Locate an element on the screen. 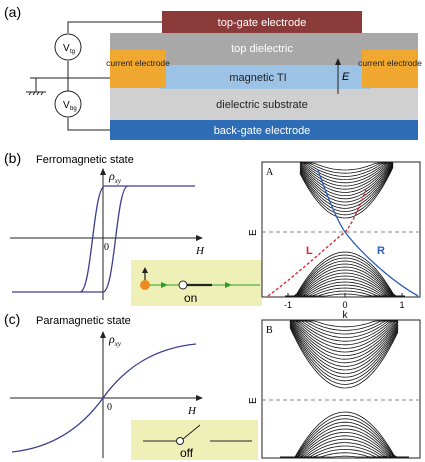 The height and width of the screenshot is (462, 425). switch-on-box is located at coordinates (196, 283).